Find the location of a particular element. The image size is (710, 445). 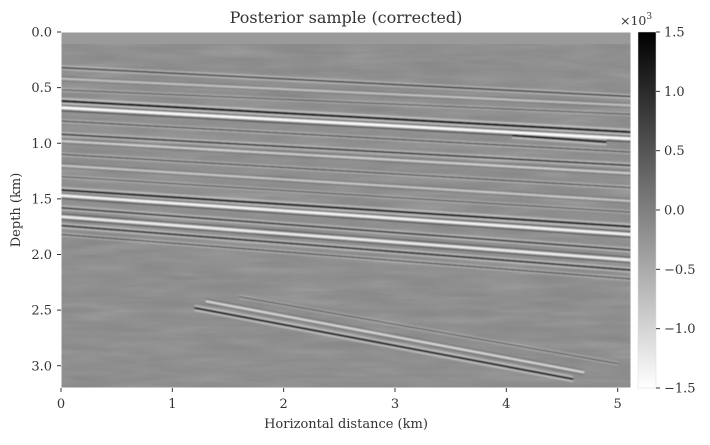

x-tick-label: 3 is located at coordinates (395, 404).